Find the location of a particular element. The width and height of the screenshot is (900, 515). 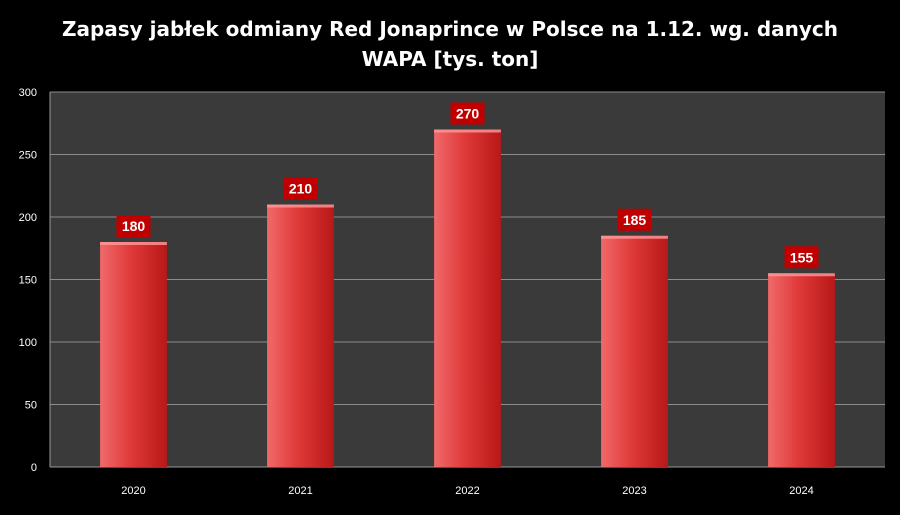

data-label: 180 is located at coordinates (134, 226).